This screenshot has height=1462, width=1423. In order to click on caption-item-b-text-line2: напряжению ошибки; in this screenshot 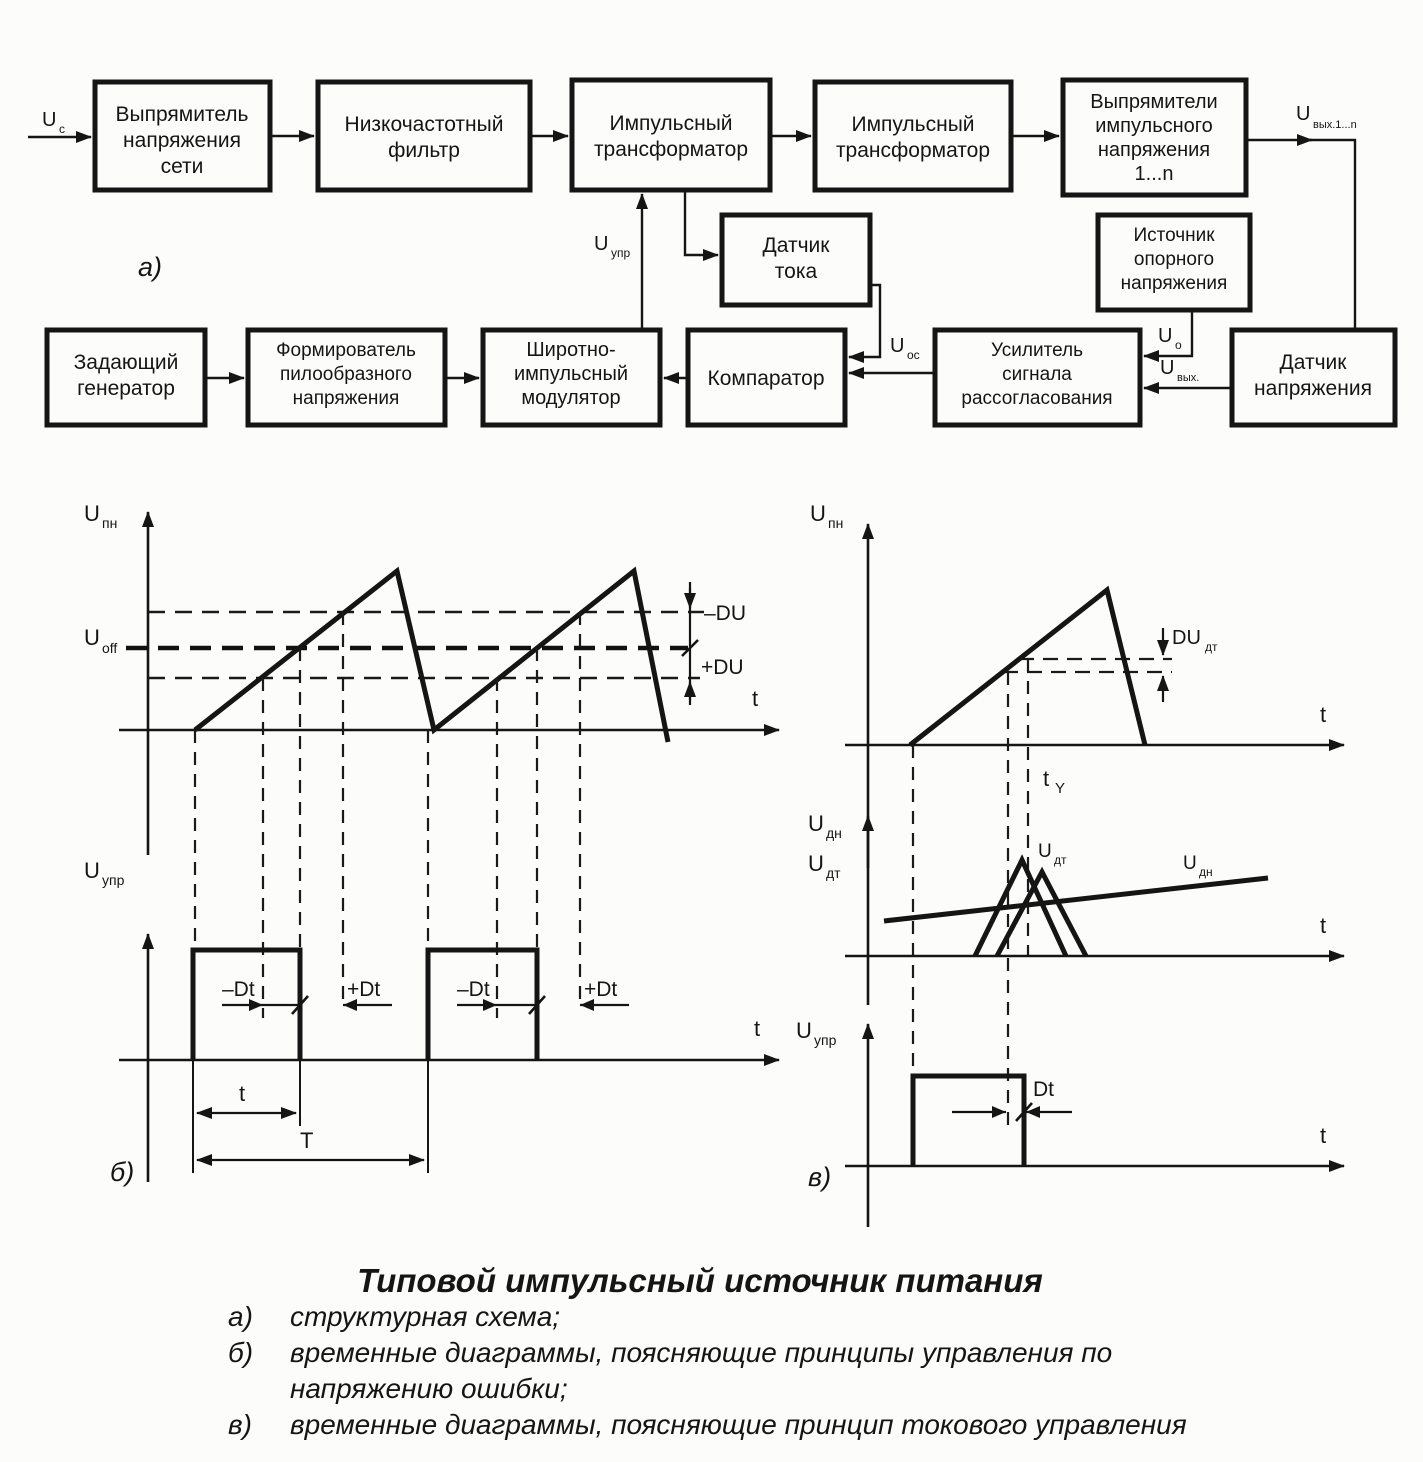, I will do `click(429, 1388)`.